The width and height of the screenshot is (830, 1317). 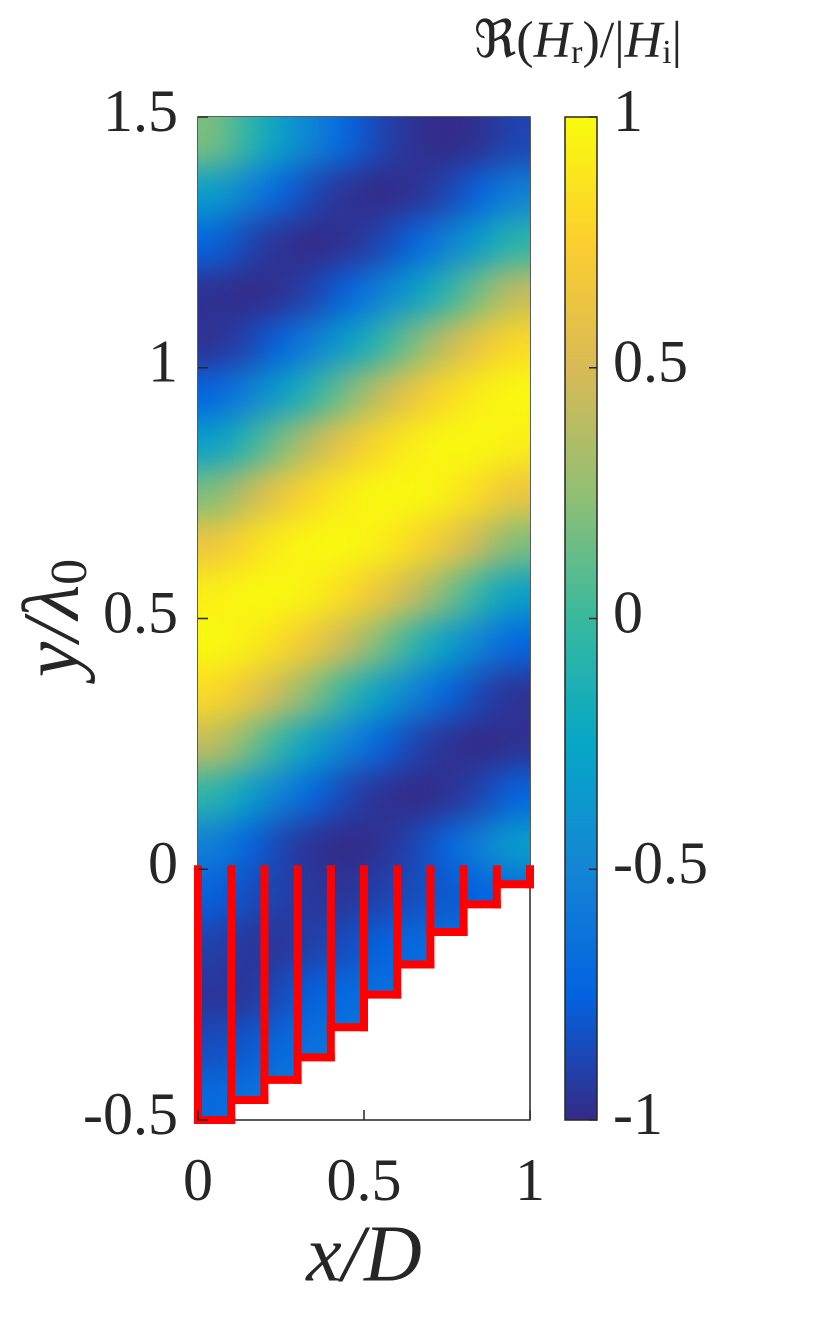 I want to click on label-part: H, so click(x=553, y=40).